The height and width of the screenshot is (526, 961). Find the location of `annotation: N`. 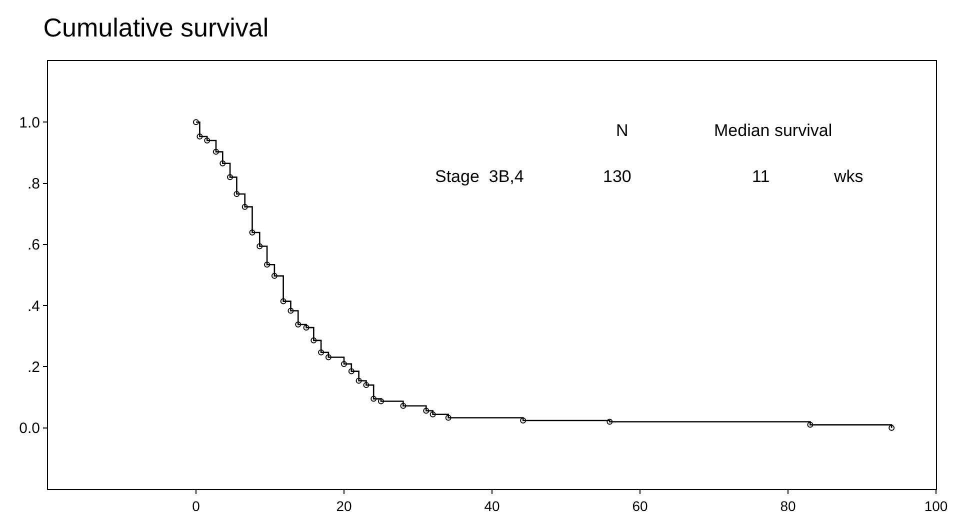

annotation: N is located at coordinates (622, 130).